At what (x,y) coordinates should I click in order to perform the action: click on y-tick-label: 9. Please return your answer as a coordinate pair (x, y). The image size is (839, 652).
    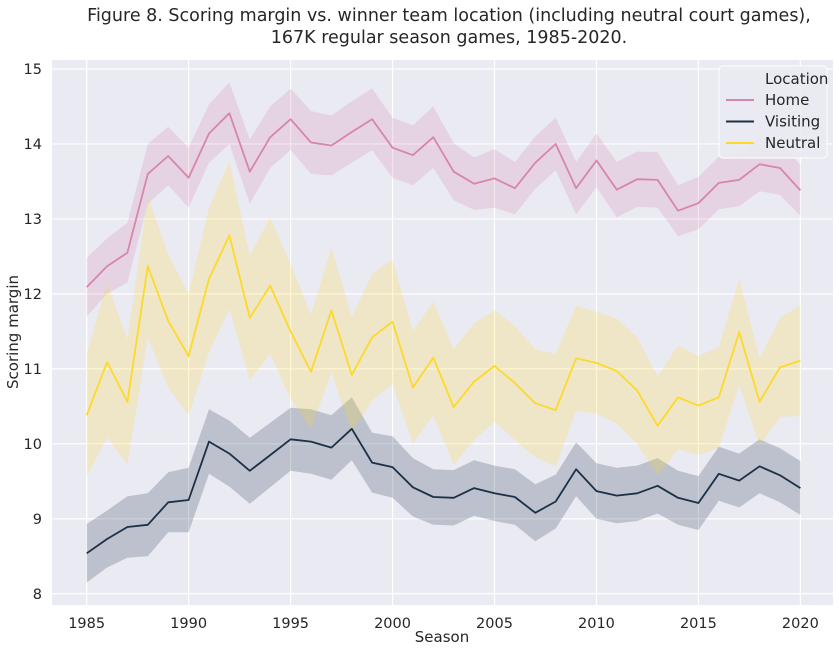
    Looking at the image, I should click on (37, 520).